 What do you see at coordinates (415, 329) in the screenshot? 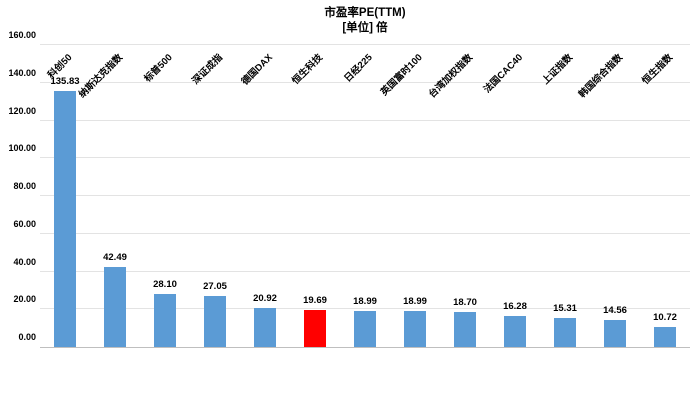
I see `bar-英国富时100` at bounding box center [415, 329].